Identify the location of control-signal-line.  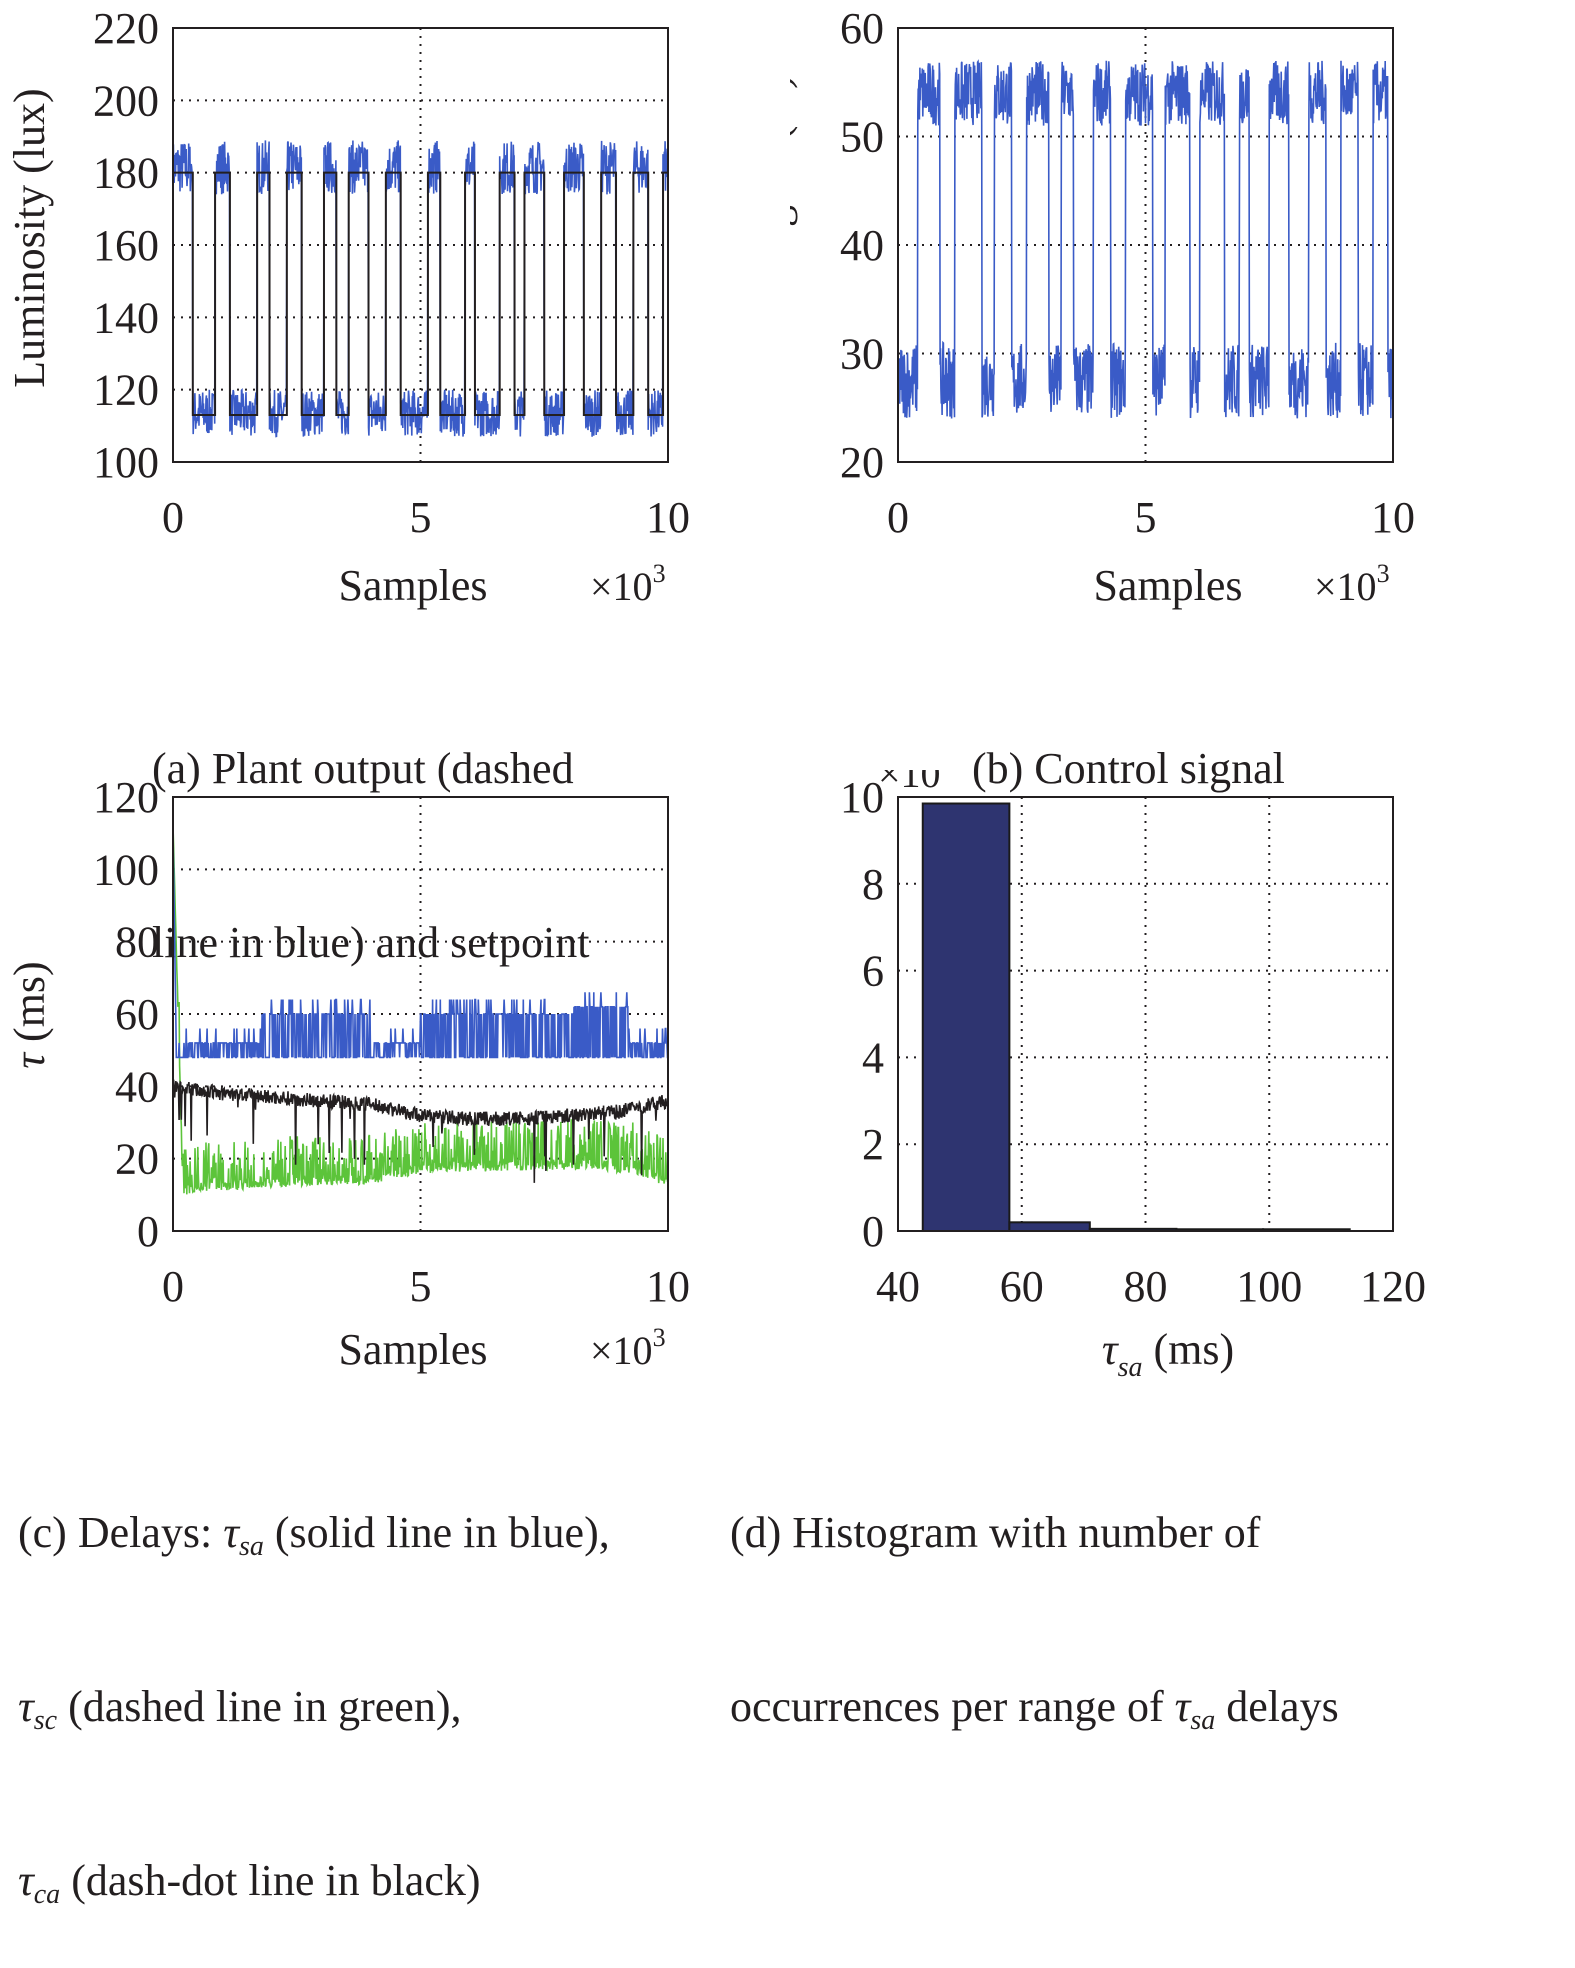
(1145, 239).